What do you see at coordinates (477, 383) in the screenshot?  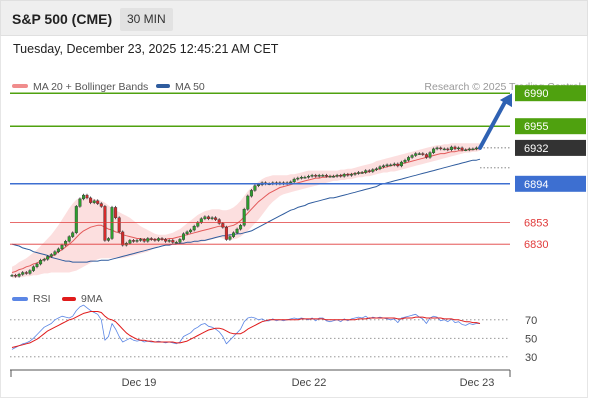 I see `time-tick-label: Dec 23` at bounding box center [477, 383].